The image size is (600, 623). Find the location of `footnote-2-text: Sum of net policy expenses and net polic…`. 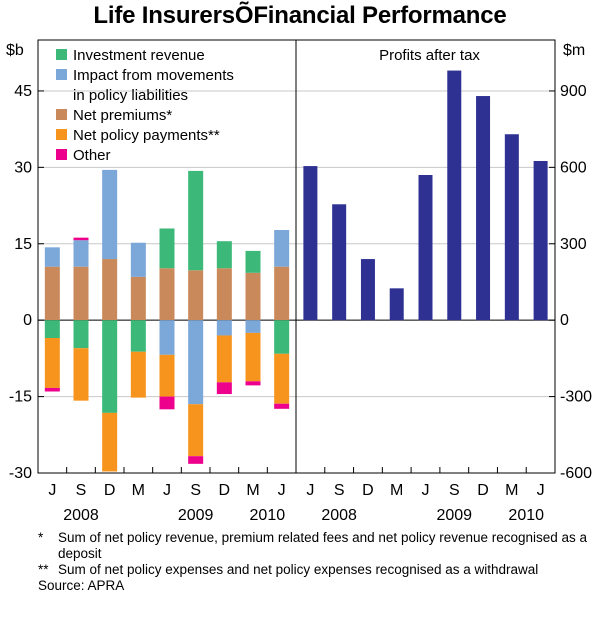

footnote-2-text: Sum of net policy expenses and net polic… is located at coordinates (298, 569).